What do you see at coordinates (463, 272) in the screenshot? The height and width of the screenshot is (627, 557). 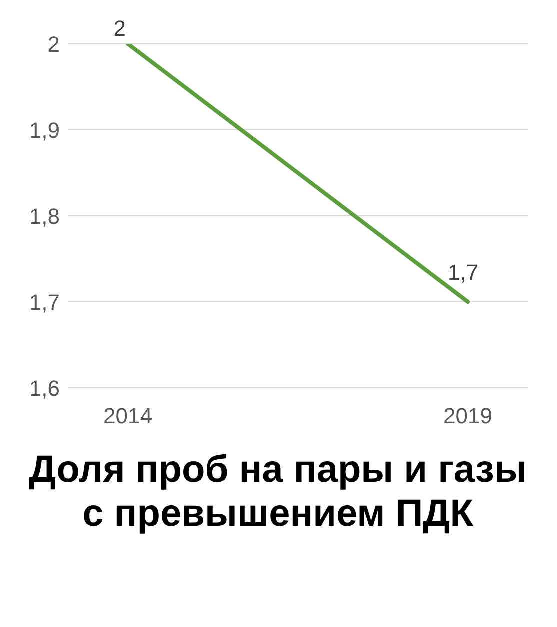 I see `text: 1,7` at bounding box center [463, 272].